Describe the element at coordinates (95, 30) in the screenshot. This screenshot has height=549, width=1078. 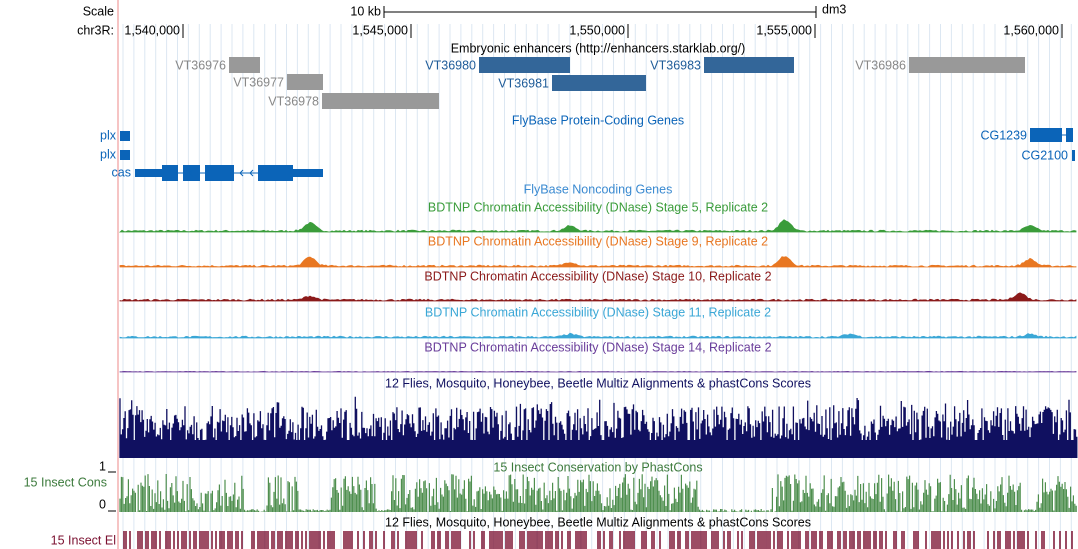
I see `chrom-label: chr3R:` at that location.